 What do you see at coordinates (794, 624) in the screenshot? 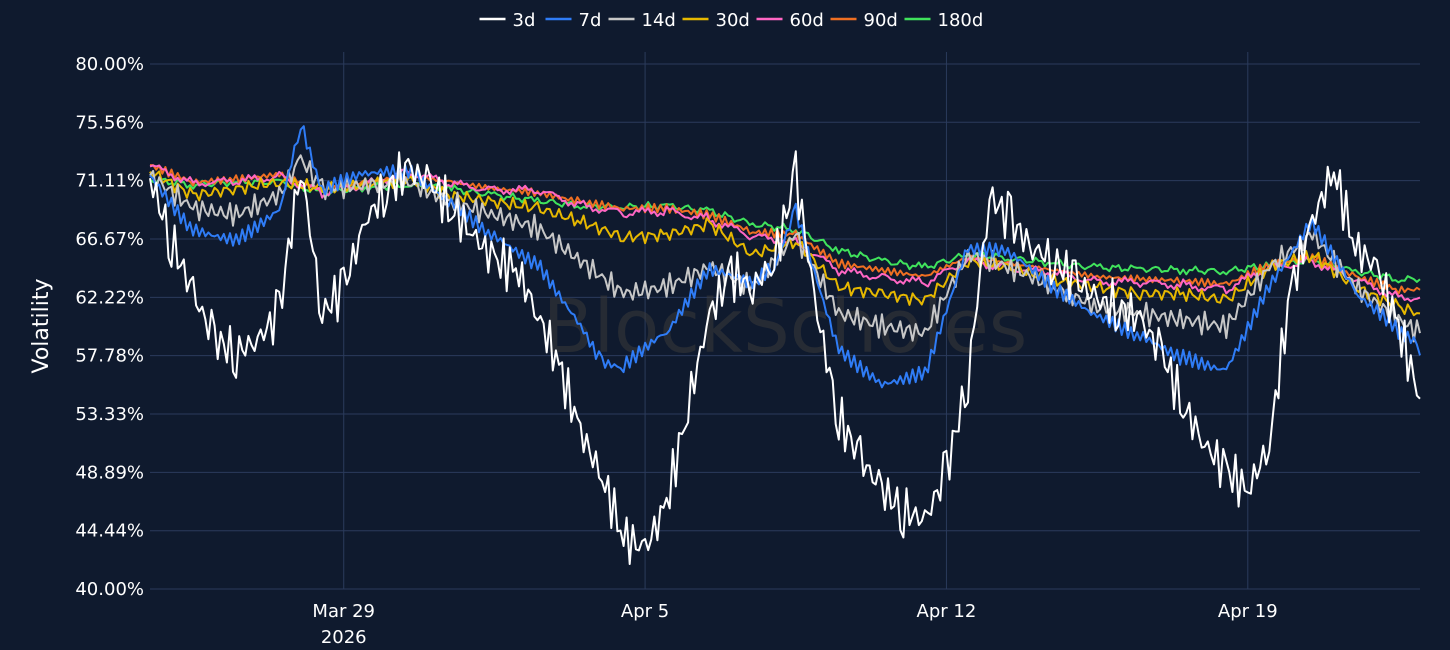
I see `x-axis-ticks: Mar 29 2026 Apr 5 Apr 12 Apr 19` at bounding box center [794, 624].